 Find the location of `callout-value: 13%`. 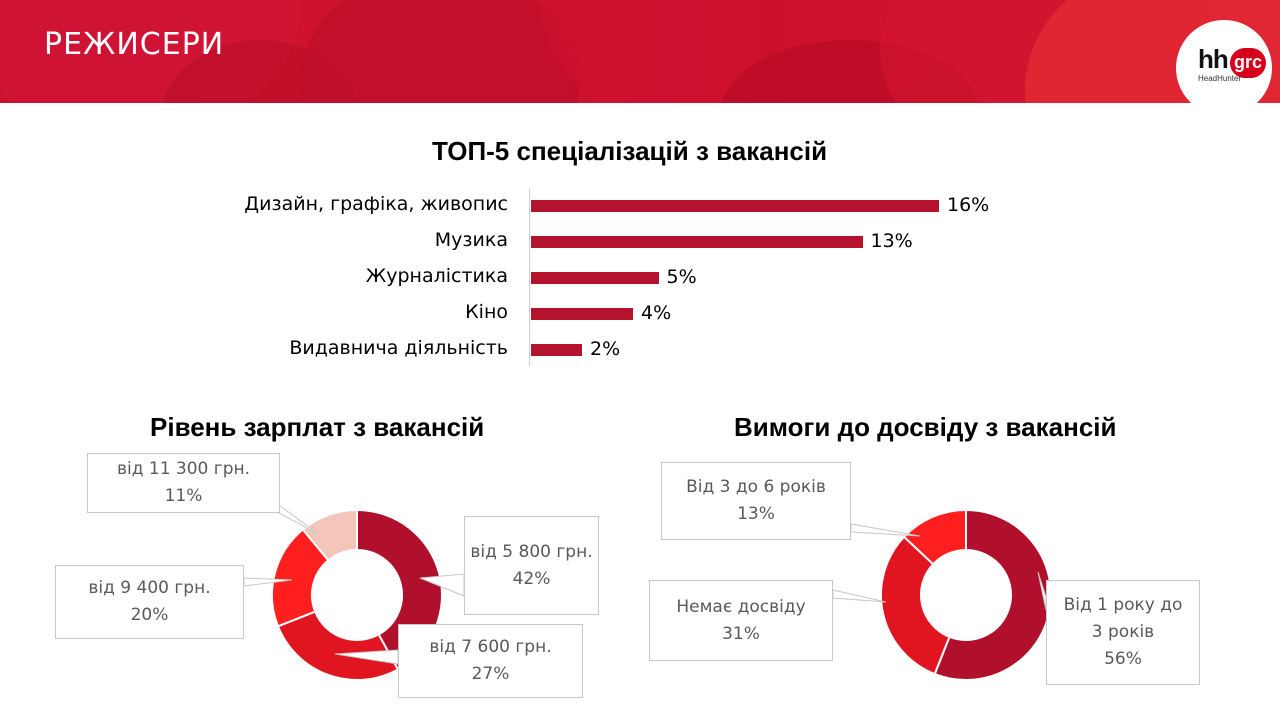

callout-value: 13% is located at coordinates (756, 514).